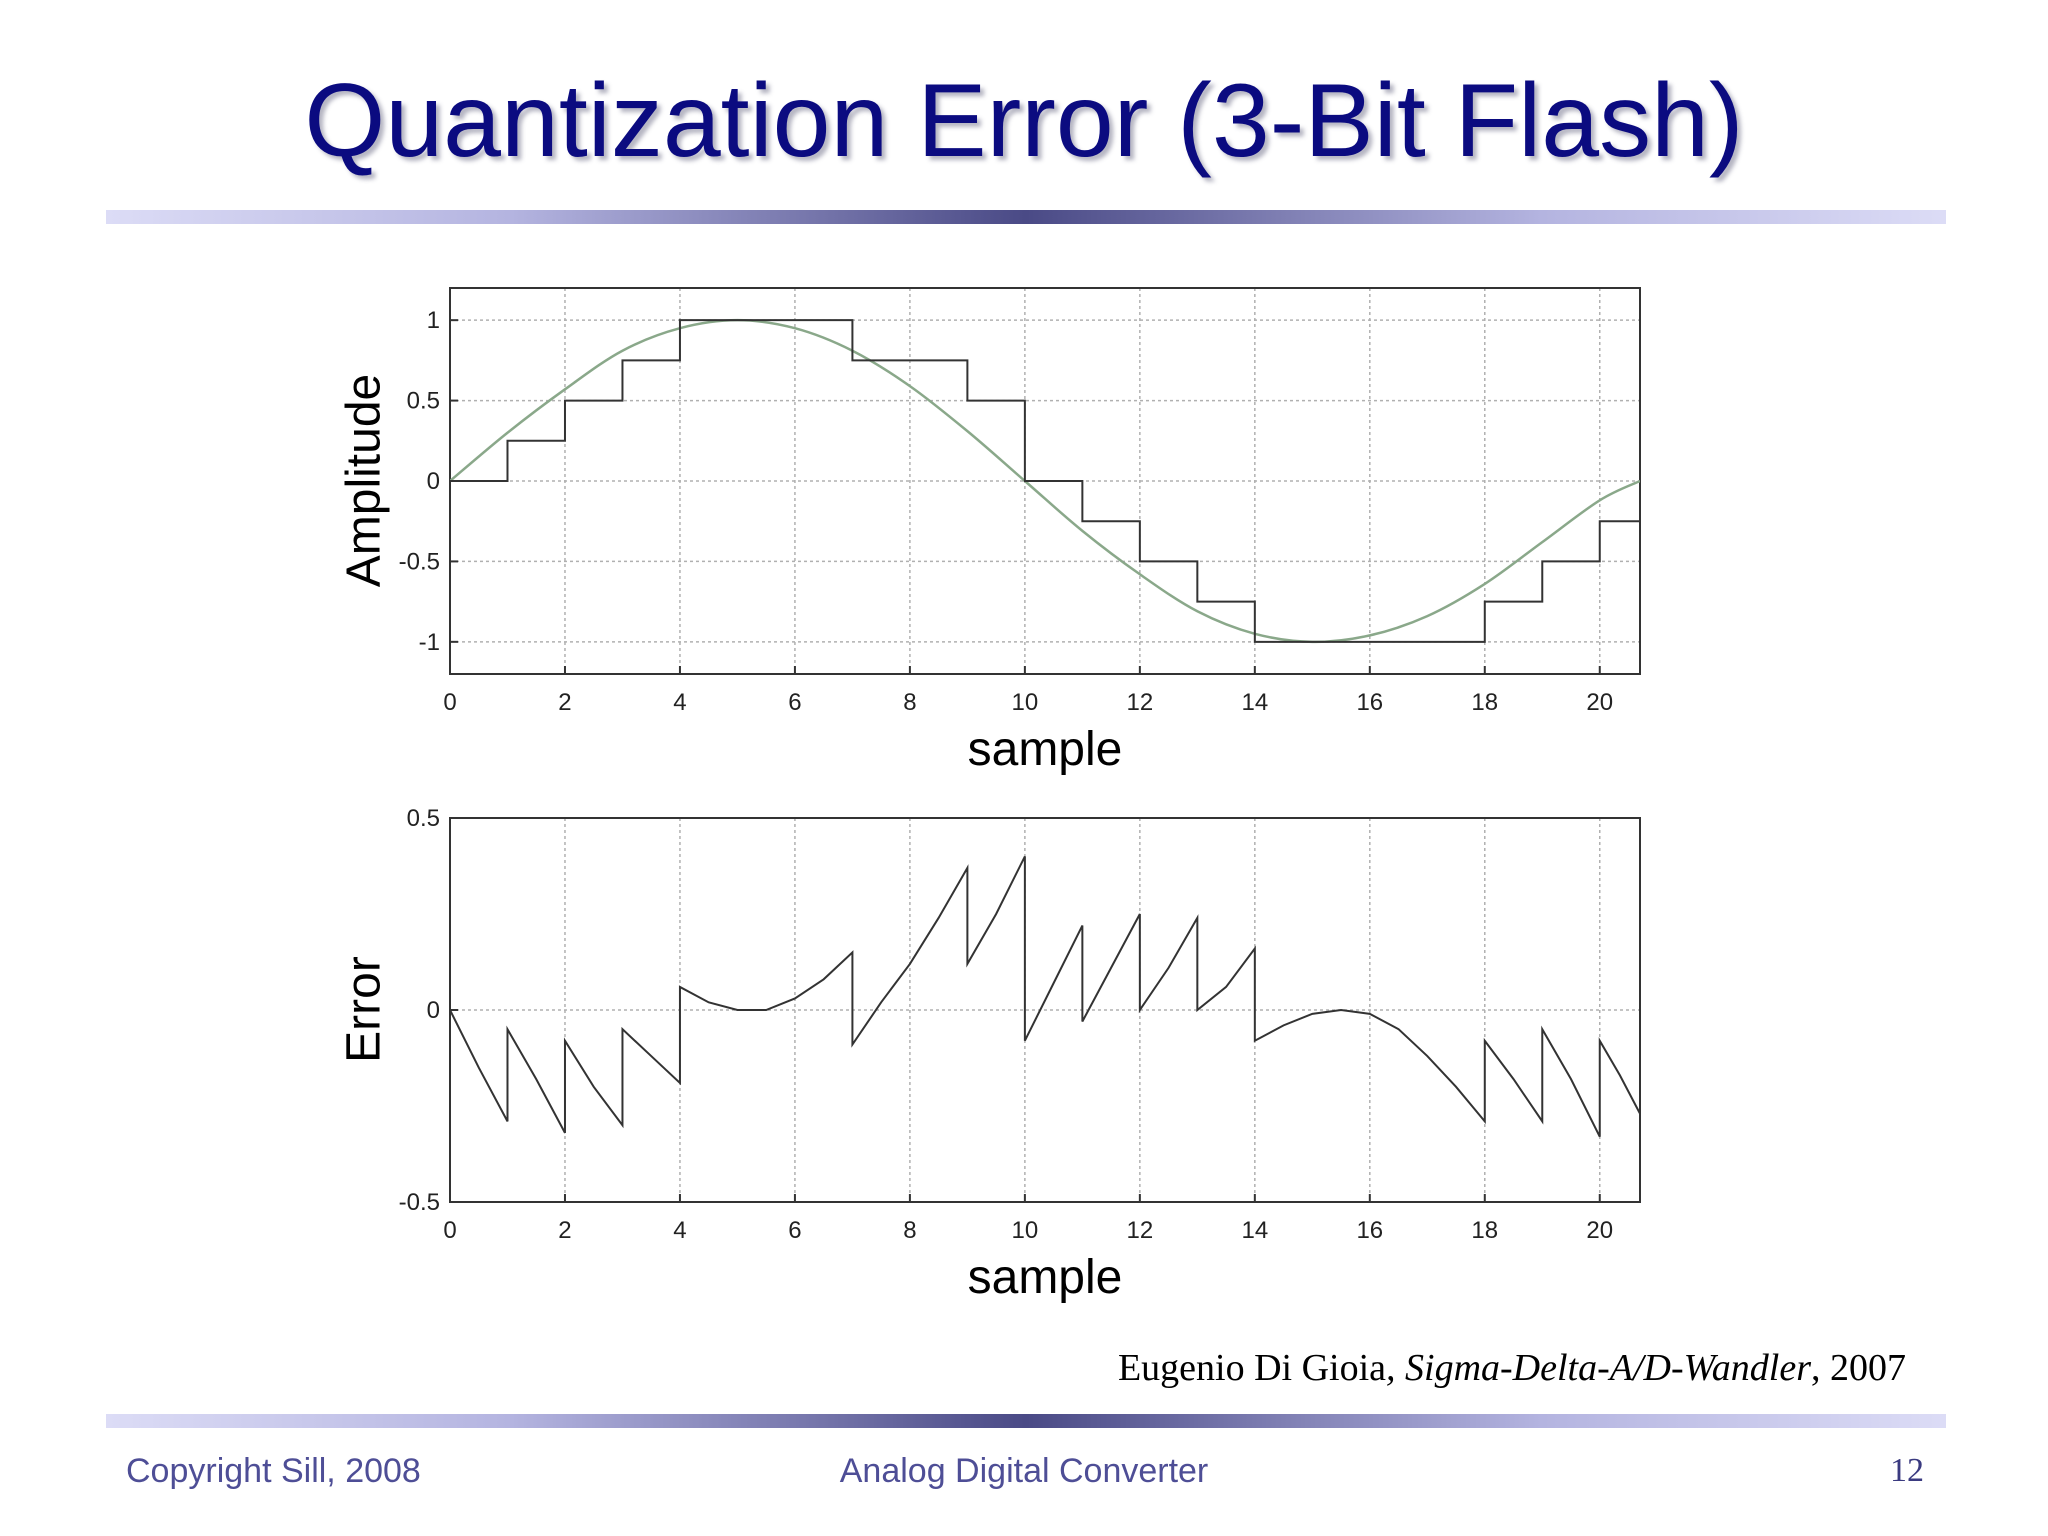 Image resolution: width=2048 pixels, height=1536 pixels. What do you see at coordinates (429, 642) in the screenshot?
I see `y-tick-label: -1` at bounding box center [429, 642].